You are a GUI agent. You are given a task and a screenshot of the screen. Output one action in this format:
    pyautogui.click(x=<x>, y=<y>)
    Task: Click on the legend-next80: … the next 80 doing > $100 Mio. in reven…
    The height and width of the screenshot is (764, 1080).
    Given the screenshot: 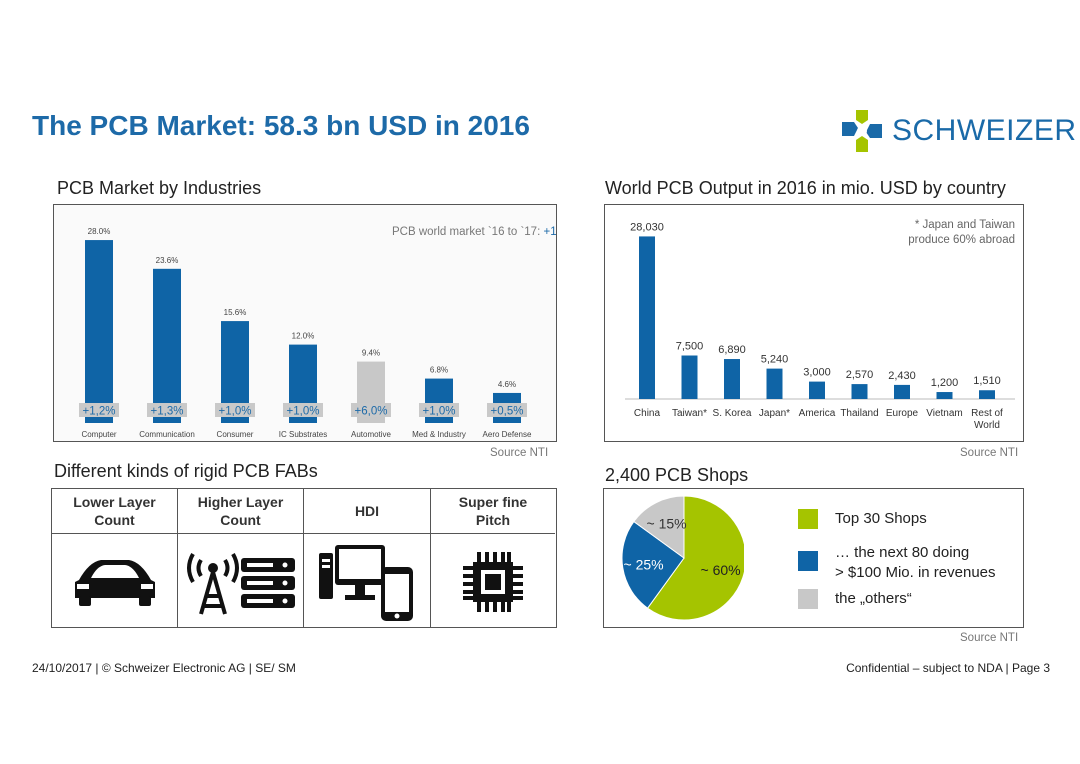 What is the action you would take?
    pyautogui.click(x=915, y=563)
    